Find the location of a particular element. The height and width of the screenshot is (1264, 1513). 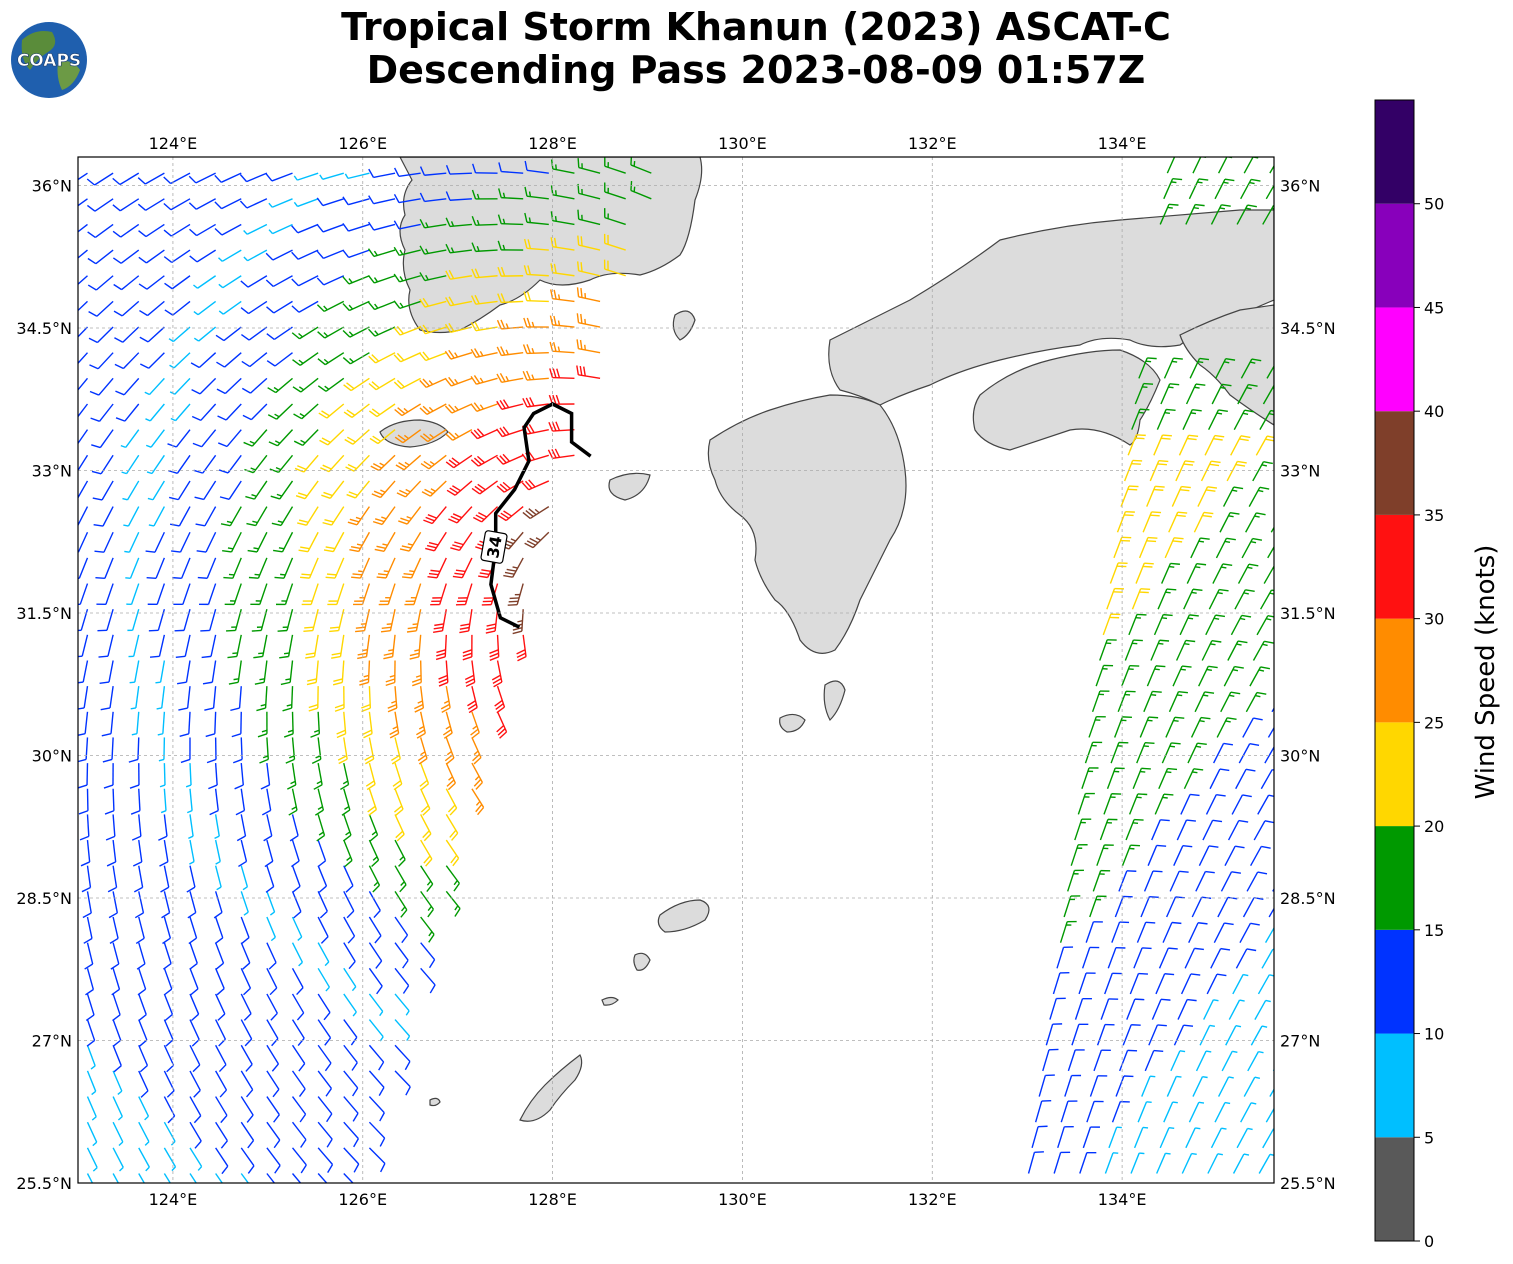

colorbar-label: Wind Speed (knots) is located at coordinates (1486, 672).